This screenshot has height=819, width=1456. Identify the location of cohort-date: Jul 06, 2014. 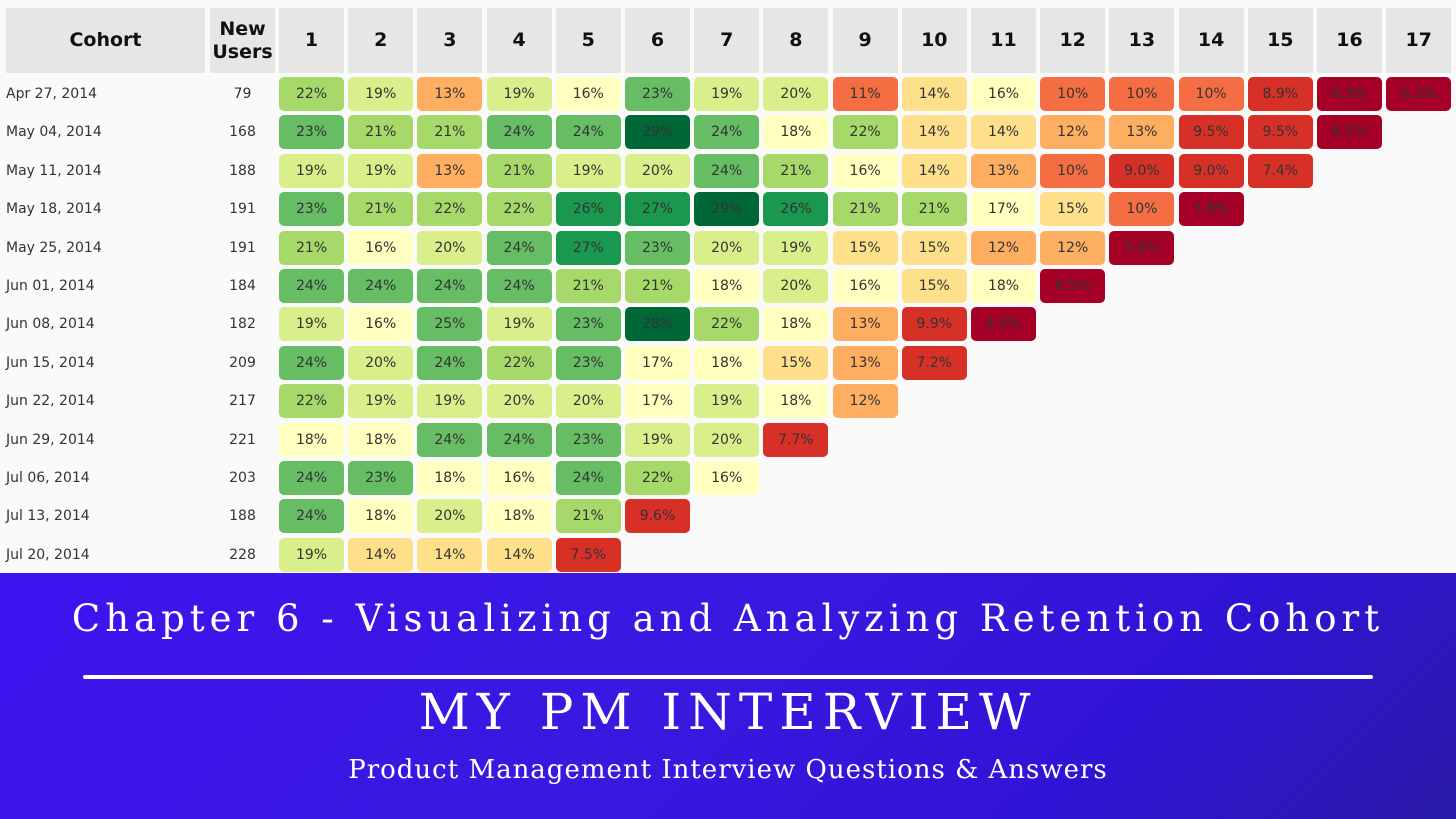
(48, 478).